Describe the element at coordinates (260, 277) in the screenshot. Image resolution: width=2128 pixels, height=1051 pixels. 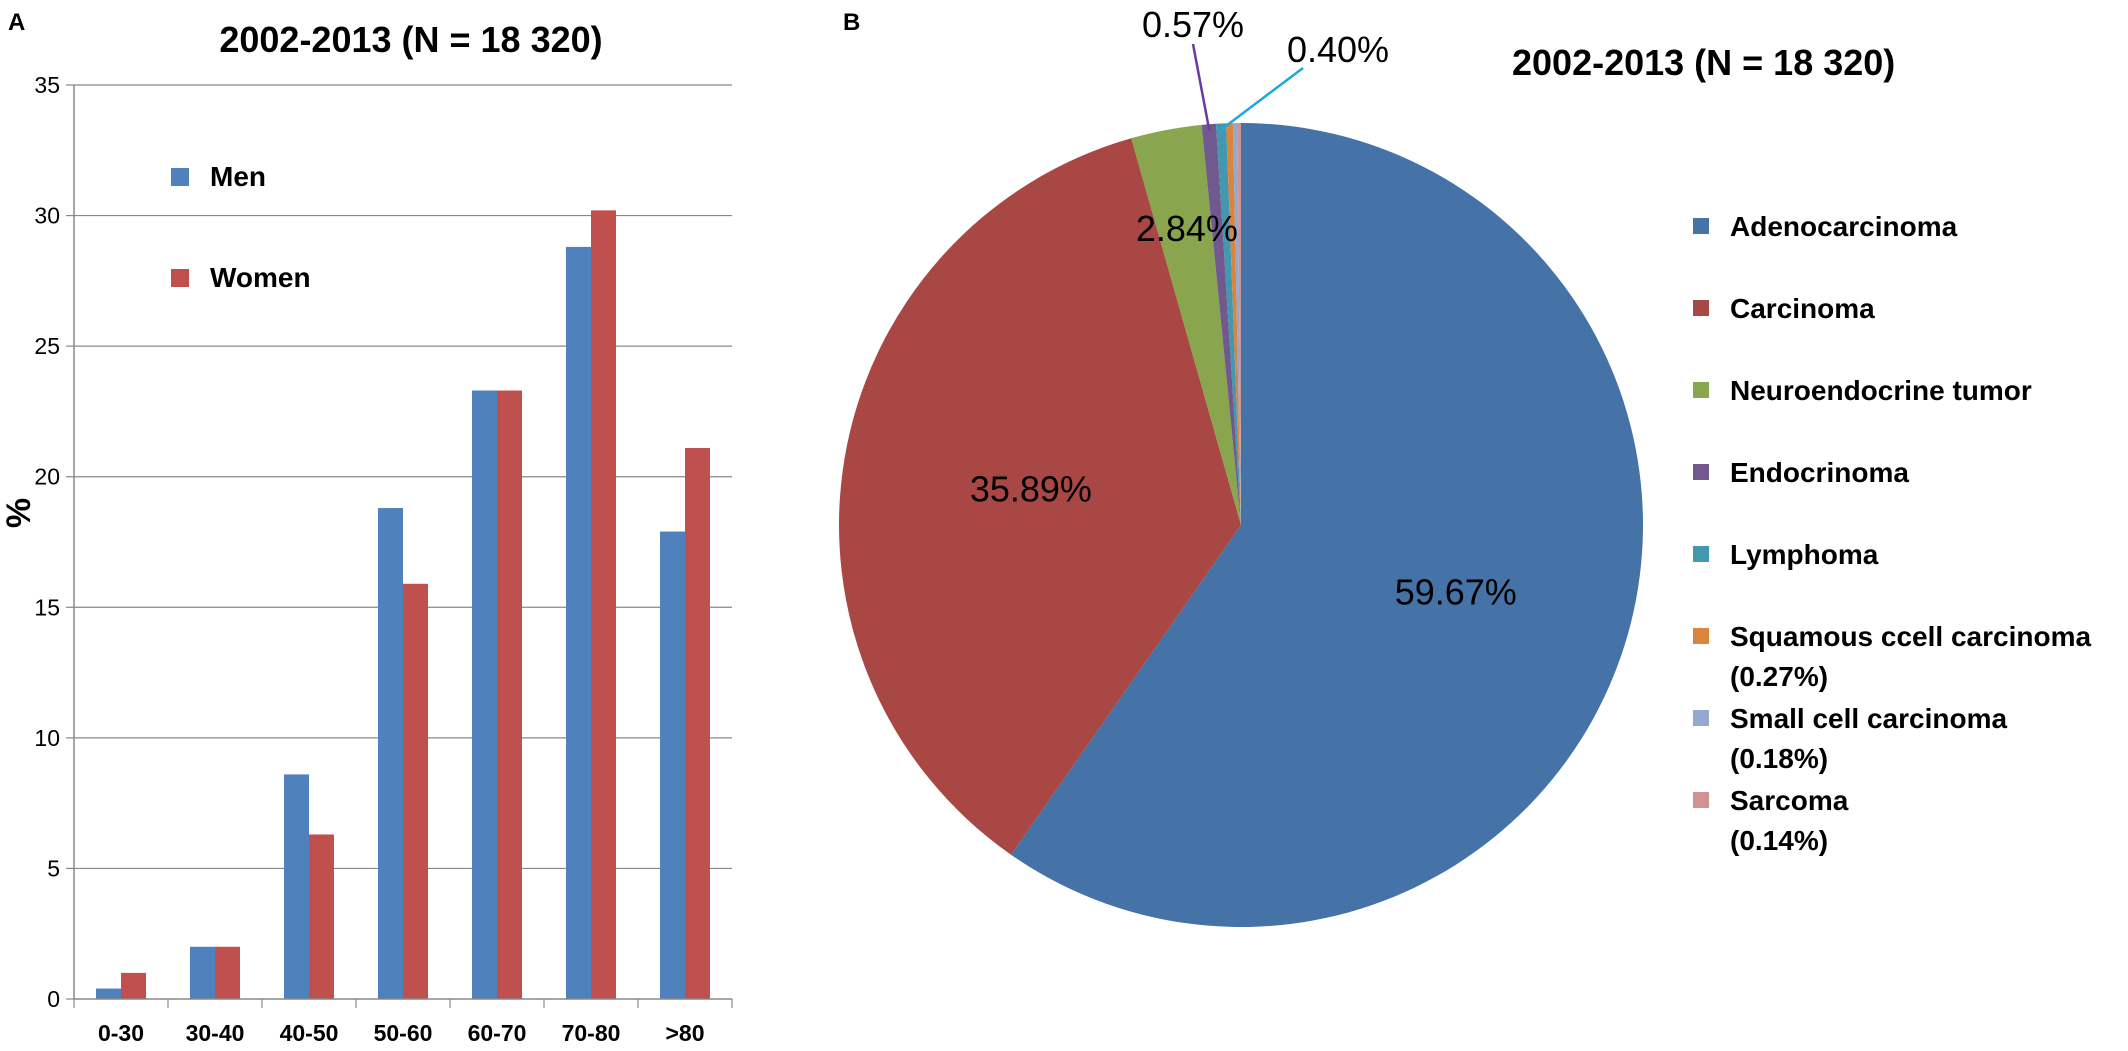
I see `legend-label-women: Women` at that location.